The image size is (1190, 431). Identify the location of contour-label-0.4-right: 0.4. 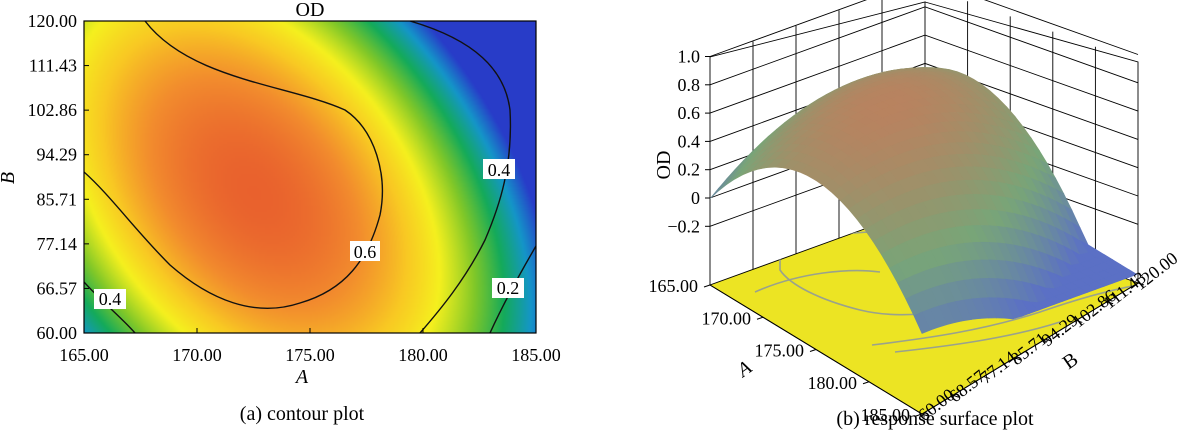
(499, 169).